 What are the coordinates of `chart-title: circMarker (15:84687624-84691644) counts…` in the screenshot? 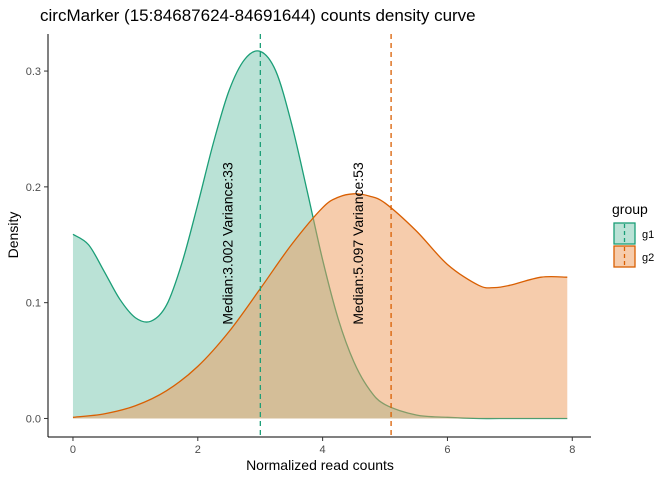 It's located at (258, 15).